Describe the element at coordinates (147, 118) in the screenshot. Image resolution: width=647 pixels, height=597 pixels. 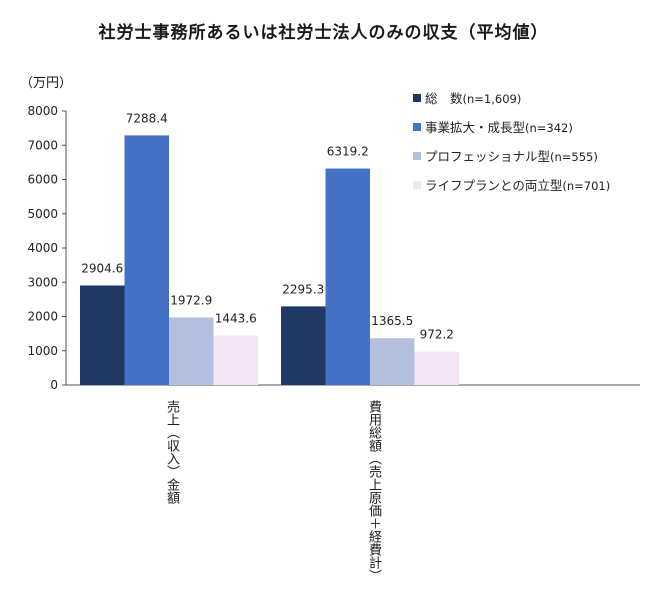
I see `data-label: 7288.4` at that location.